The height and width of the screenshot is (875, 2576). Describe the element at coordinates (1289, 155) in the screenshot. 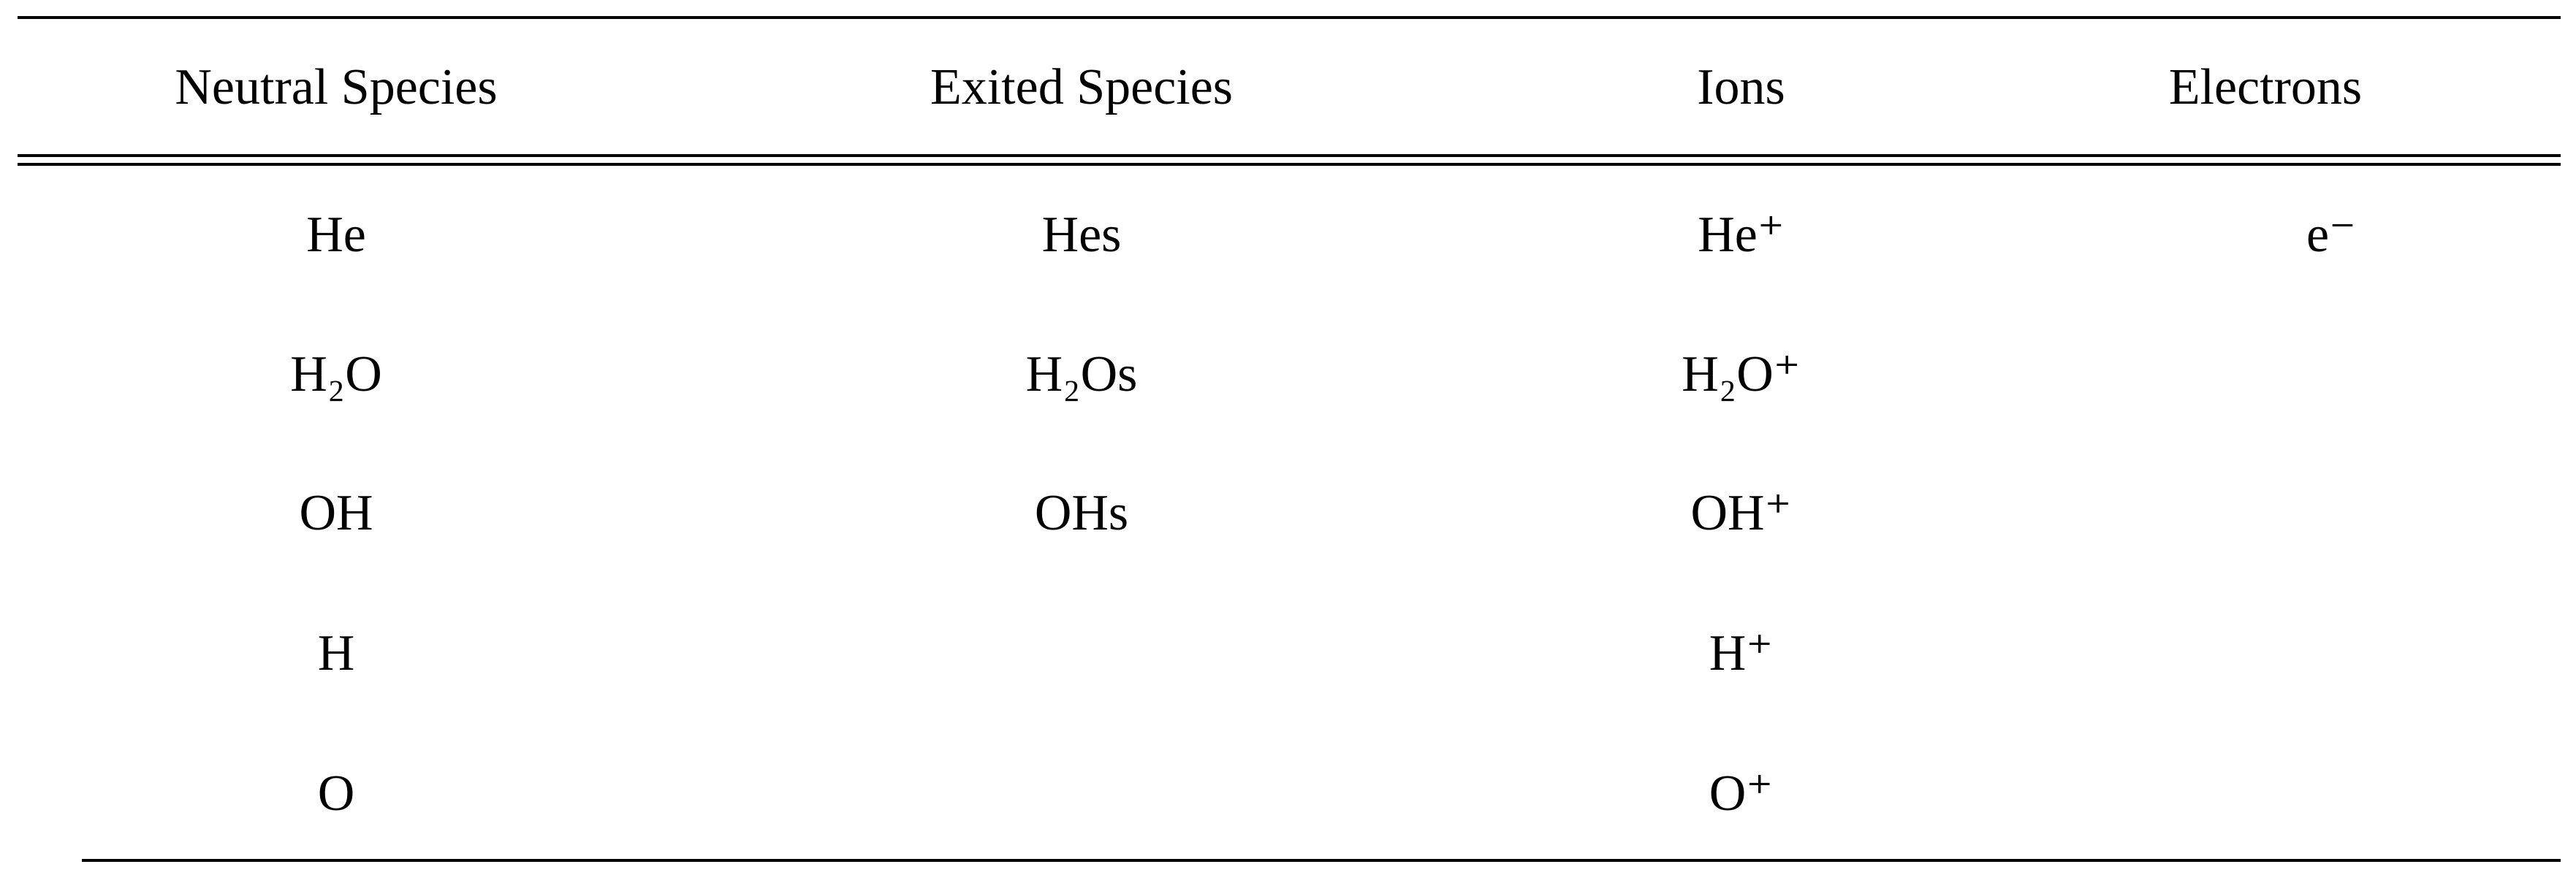

I see `header-double-rule-upper` at that location.